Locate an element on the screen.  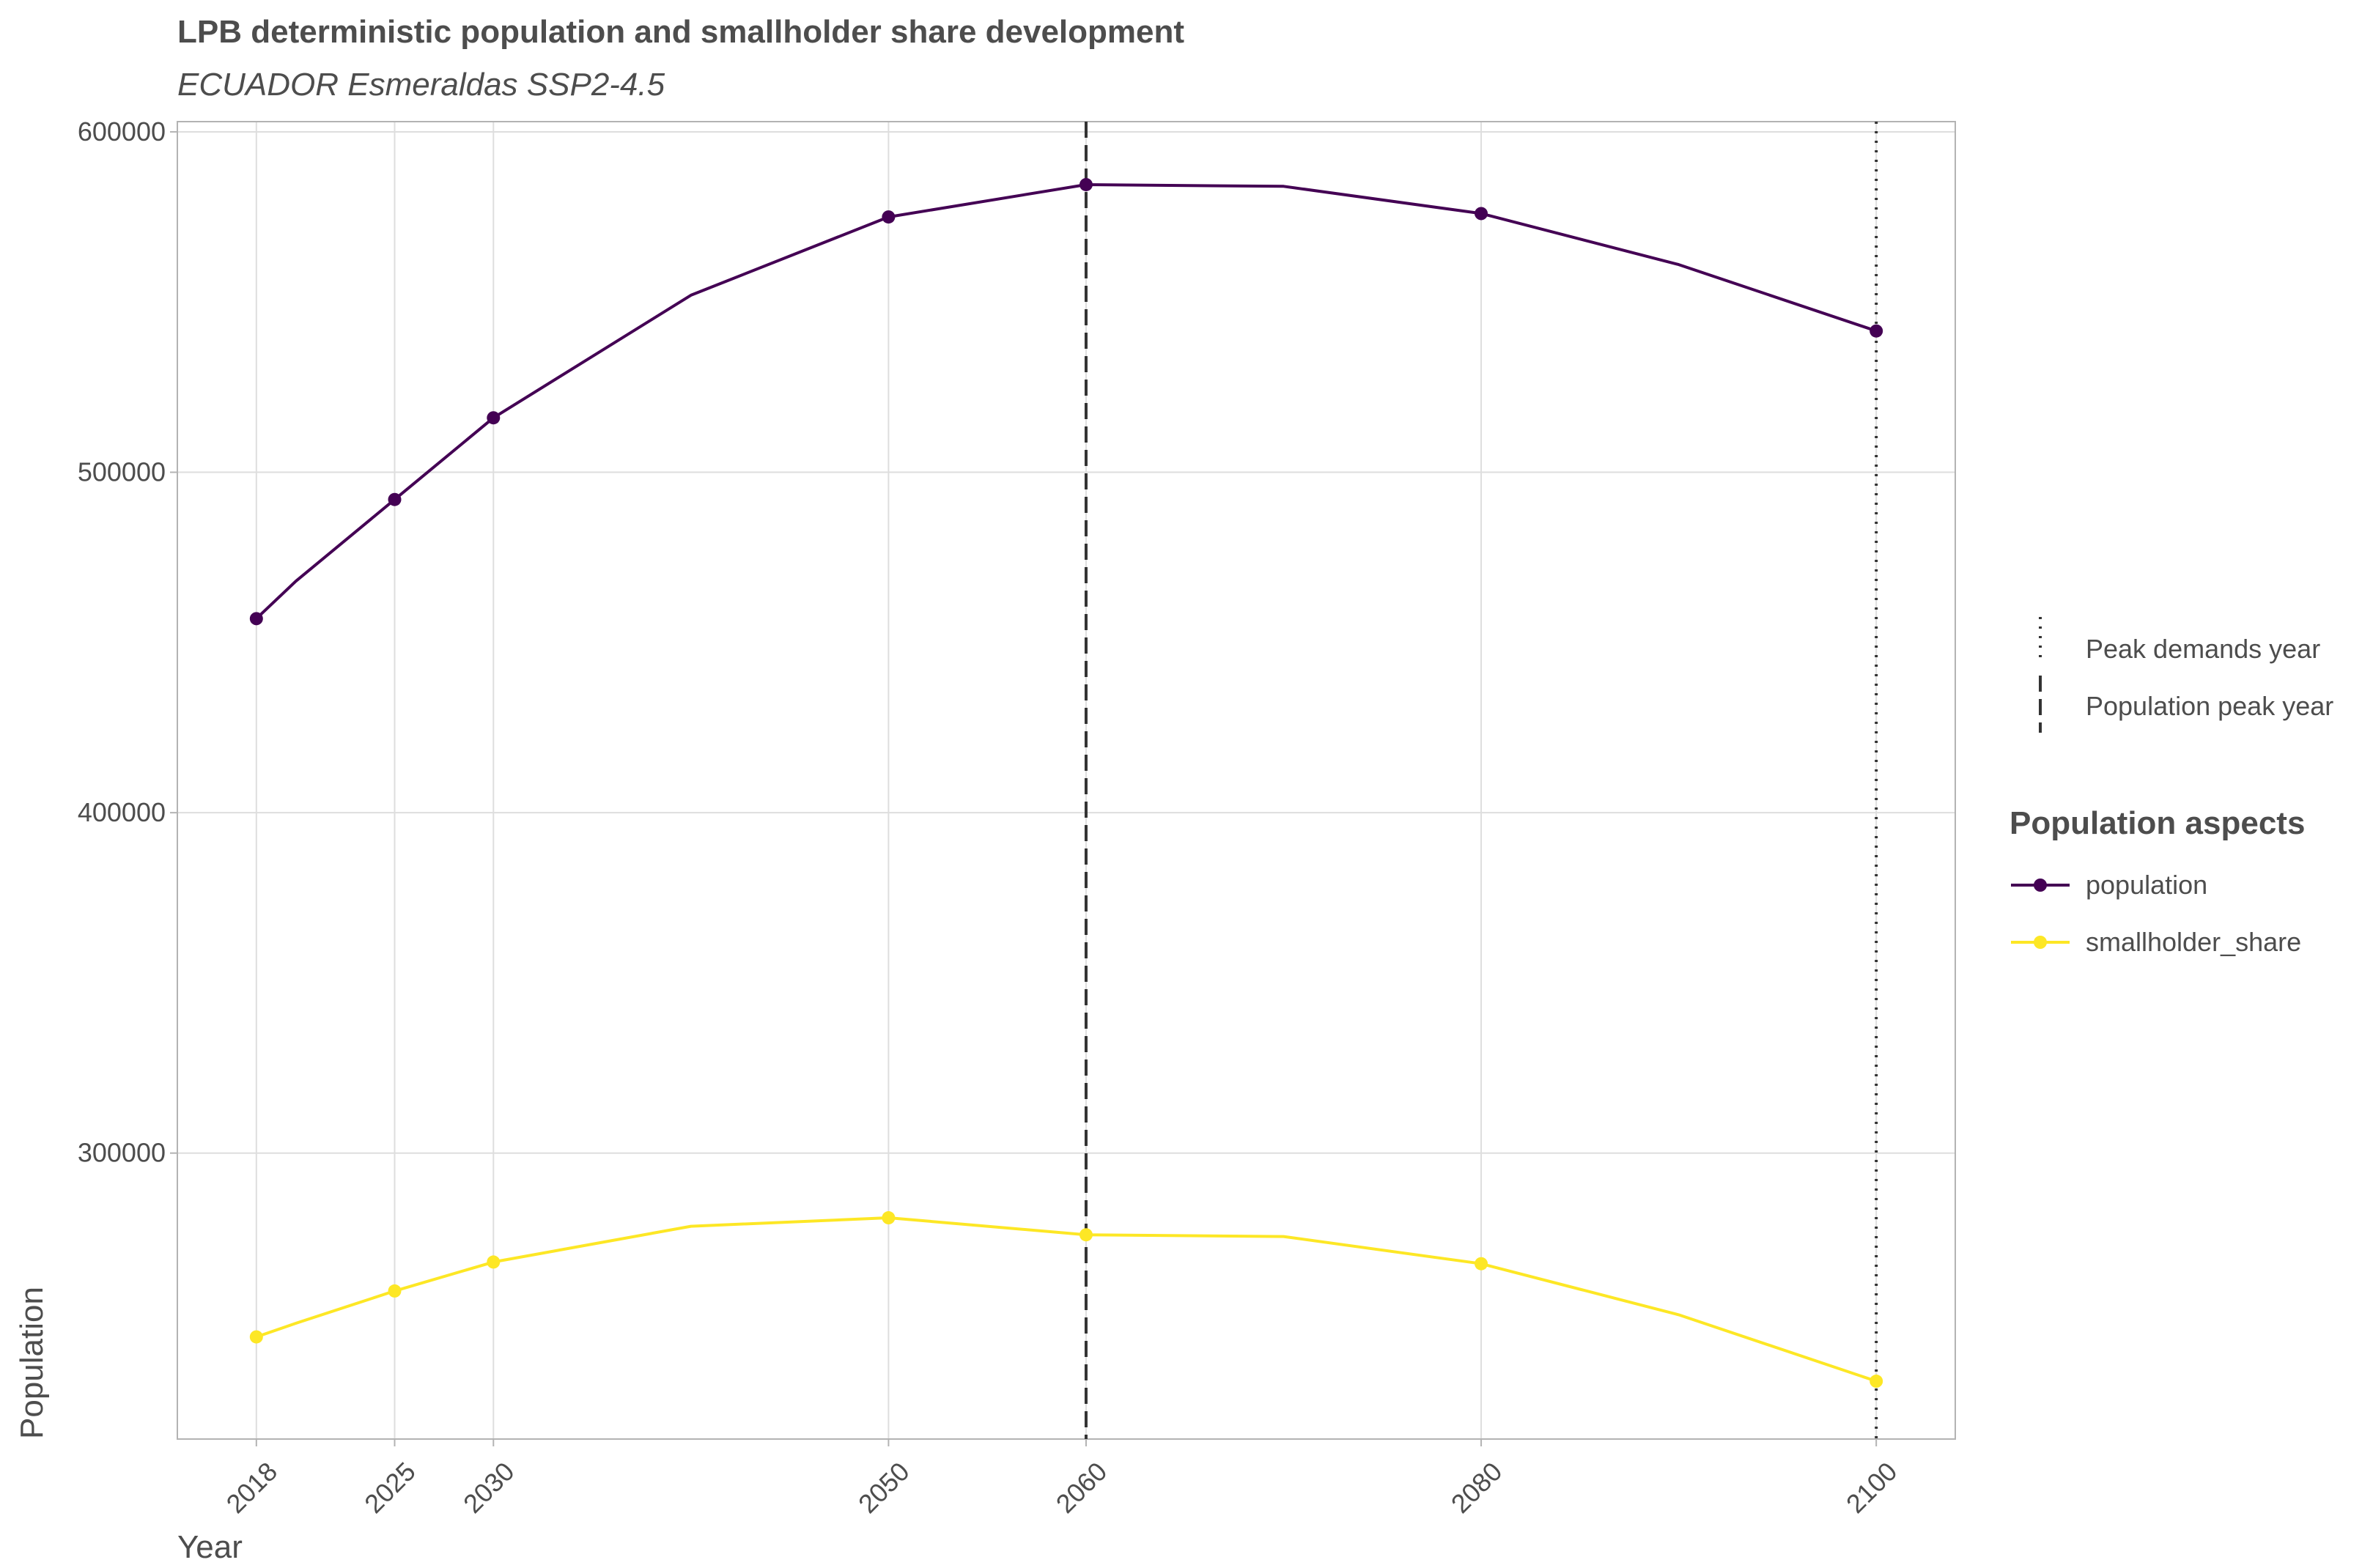
x-axis-ticks: 2018 2025 2030 2050 2060 2080 2100 is located at coordinates (1062, 1479).